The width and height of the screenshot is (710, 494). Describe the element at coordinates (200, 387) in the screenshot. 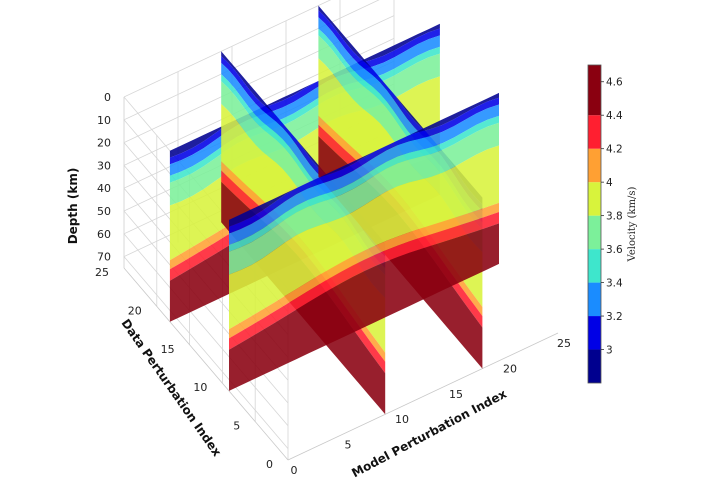

I see `data-perturbation-tick-label: 10` at that location.